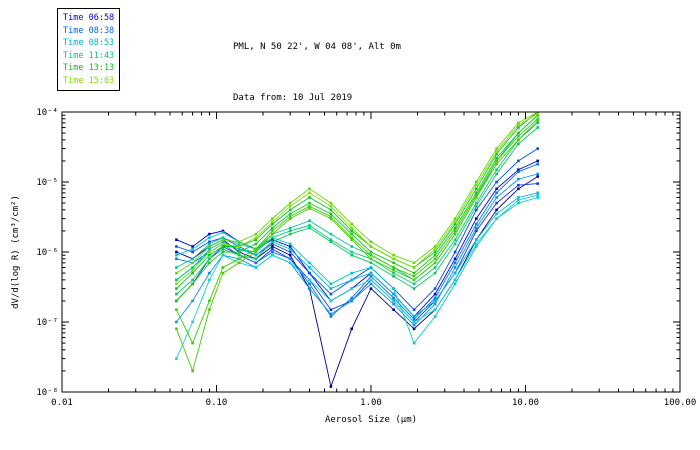 The image size is (700, 450). I want to click on svg-text: 10⁻⁷, so click(47, 323).